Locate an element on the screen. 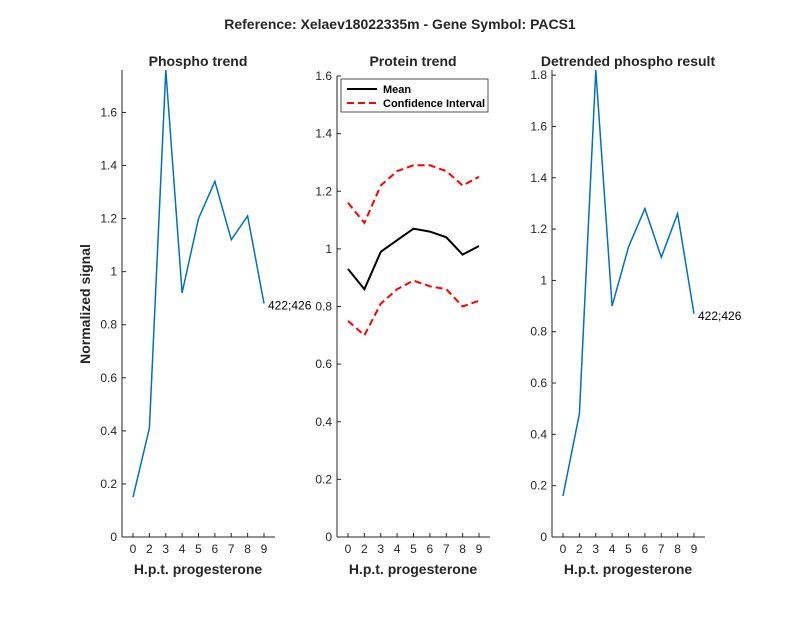 The image size is (800, 618). marks-protein is located at coordinates (413, 250).